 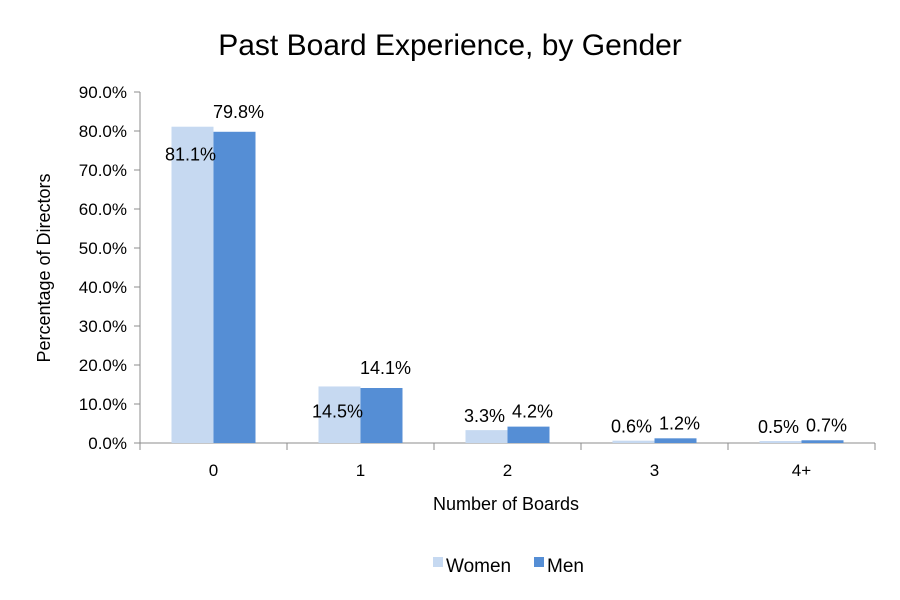 What do you see at coordinates (385, 368) in the screenshot?
I see `data-label-men: 14.1%` at bounding box center [385, 368].